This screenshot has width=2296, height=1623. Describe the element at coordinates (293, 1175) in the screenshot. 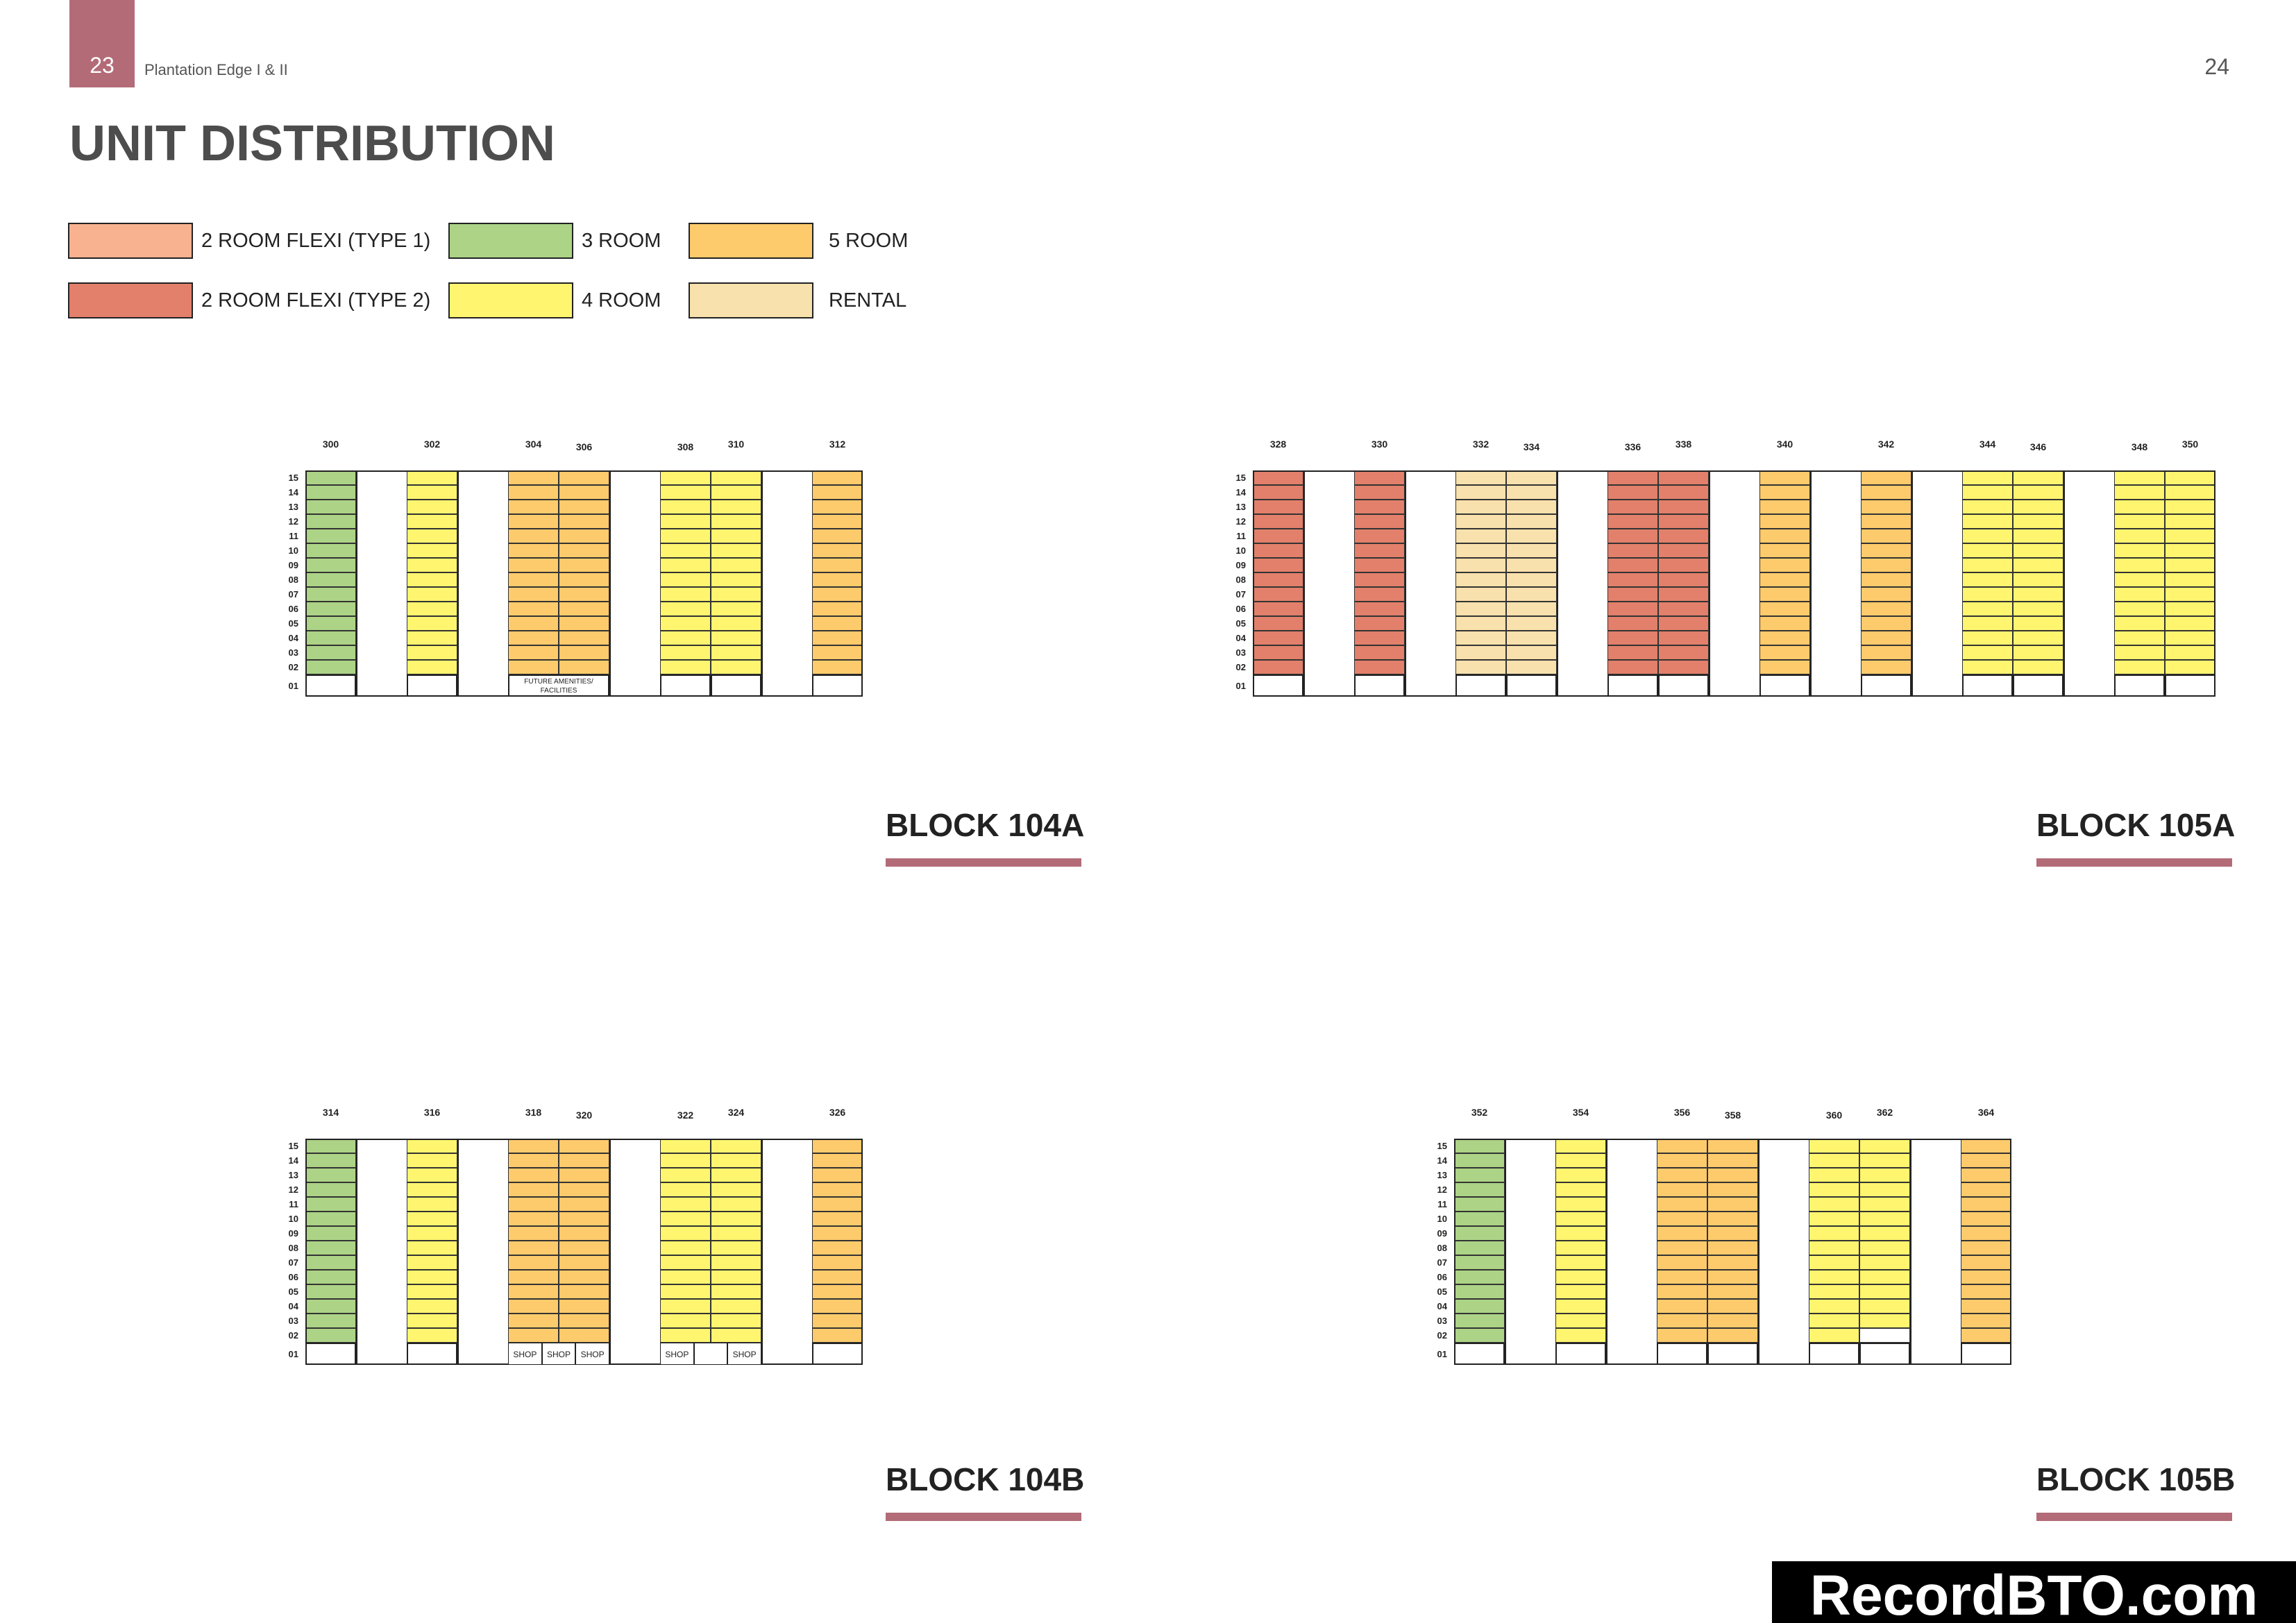

I see `floor-label: 13` at that location.